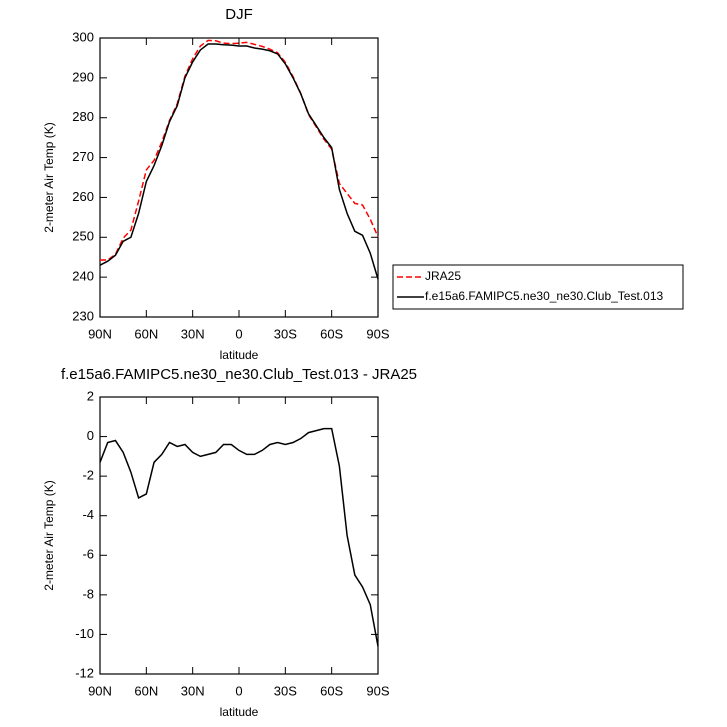  I want to click on y-tick-label: 0, so click(90, 435).